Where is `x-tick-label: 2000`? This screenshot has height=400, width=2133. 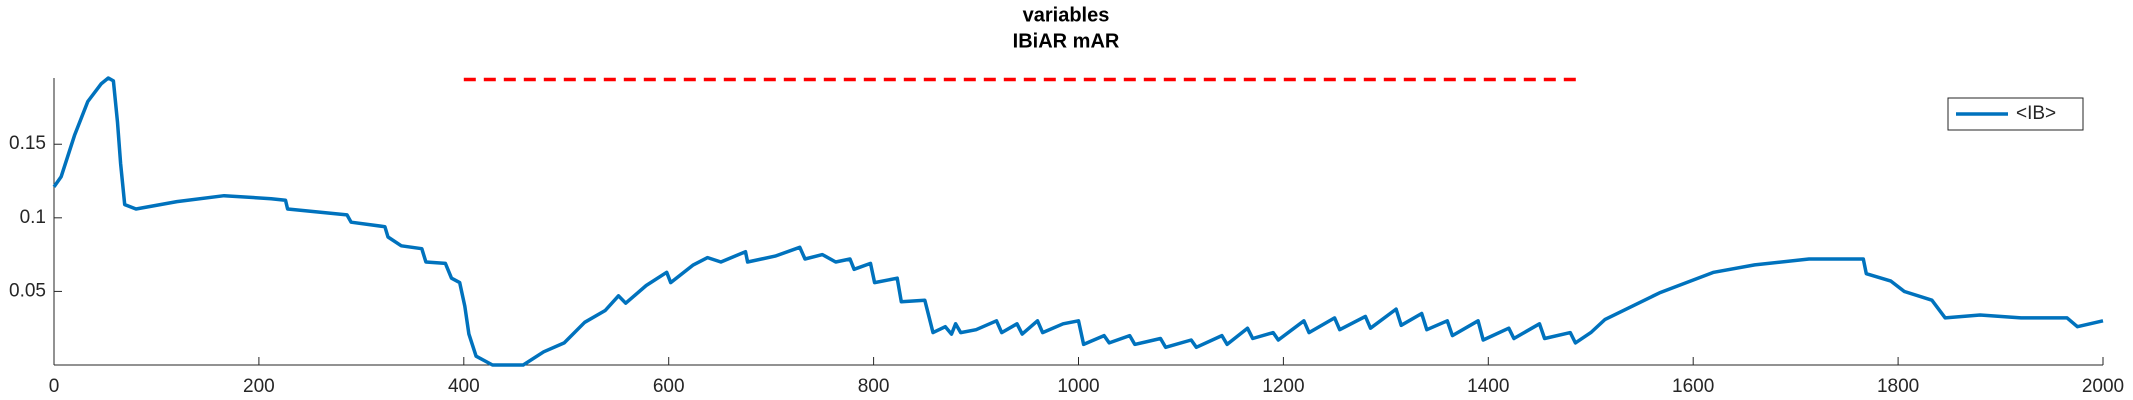 x-tick-label: 2000 is located at coordinates (2103, 386).